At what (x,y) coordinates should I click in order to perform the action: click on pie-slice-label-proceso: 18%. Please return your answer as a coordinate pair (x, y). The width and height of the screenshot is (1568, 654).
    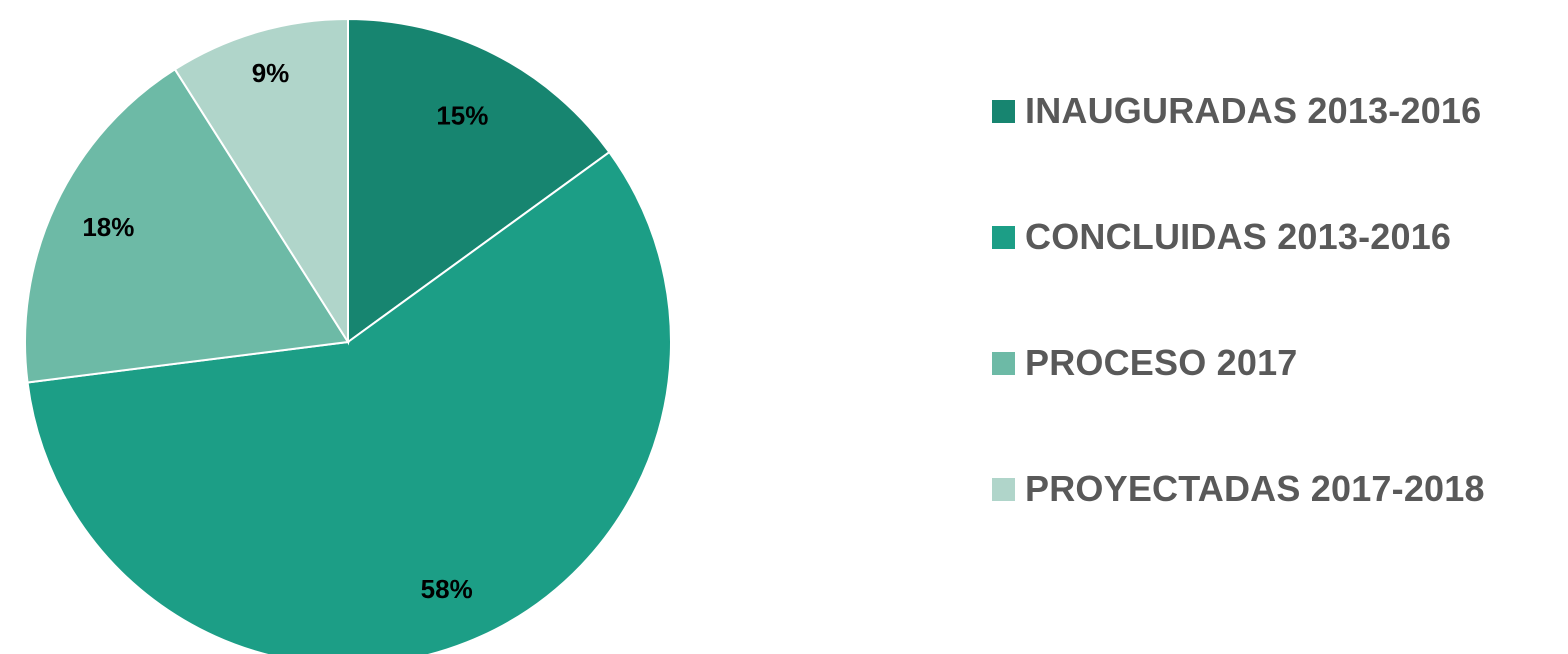
    Looking at the image, I should click on (108, 227).